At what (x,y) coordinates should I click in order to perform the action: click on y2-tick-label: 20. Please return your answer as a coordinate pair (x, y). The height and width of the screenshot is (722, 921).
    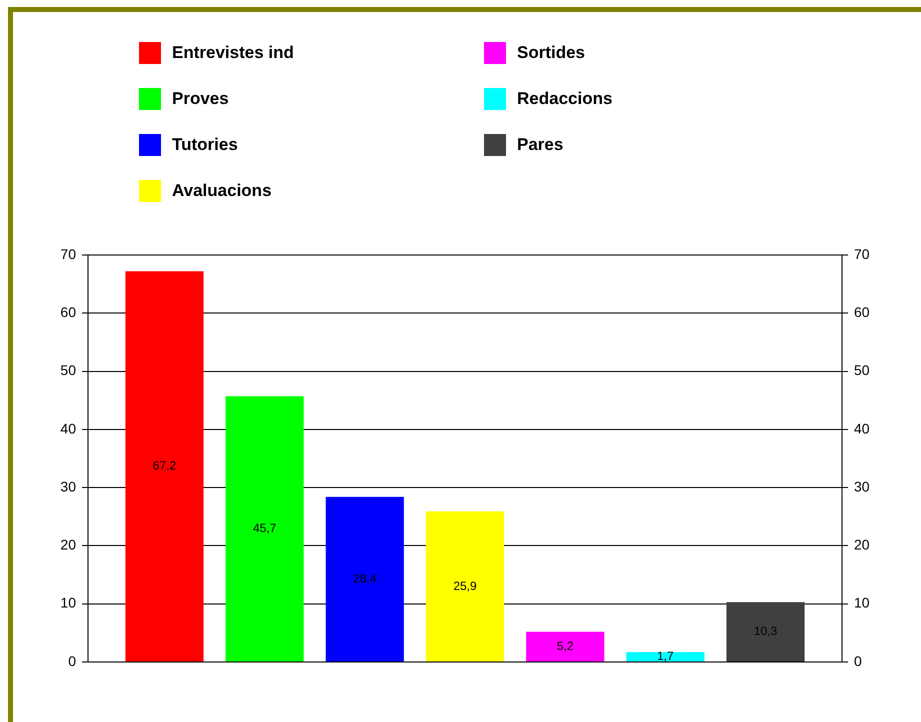
    Looking at the image, I should click on (862, 544).